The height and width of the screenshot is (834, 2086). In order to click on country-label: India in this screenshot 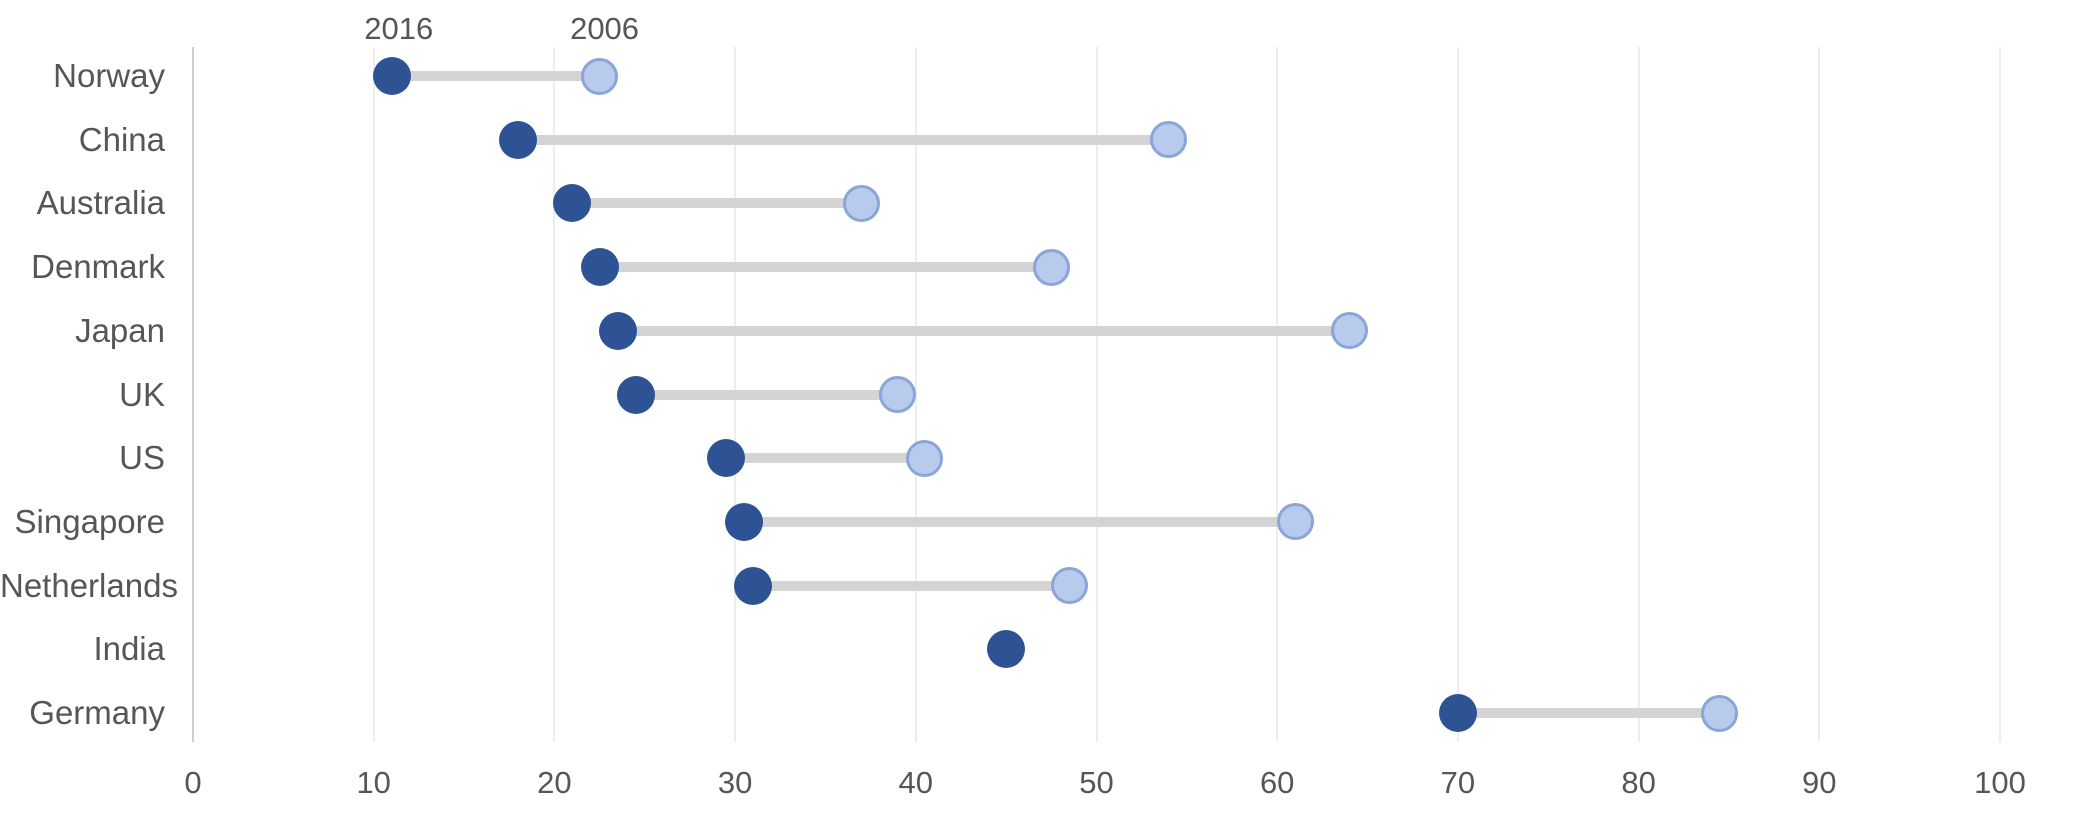, I will do `click(129, 649)`.